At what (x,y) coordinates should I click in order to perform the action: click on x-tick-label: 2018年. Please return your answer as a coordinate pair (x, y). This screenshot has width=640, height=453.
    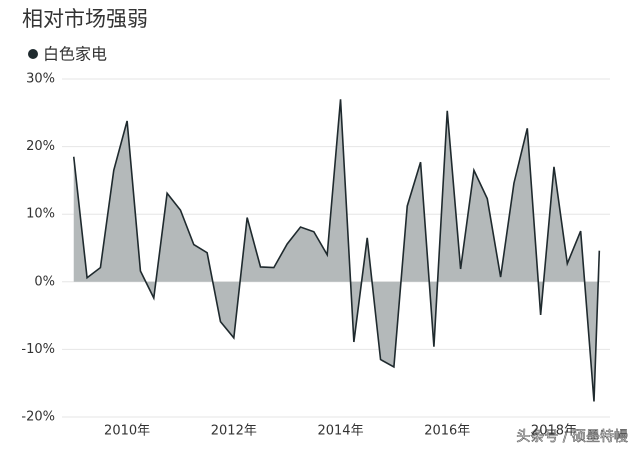
    Looking at the image, I should click on (554, 431).